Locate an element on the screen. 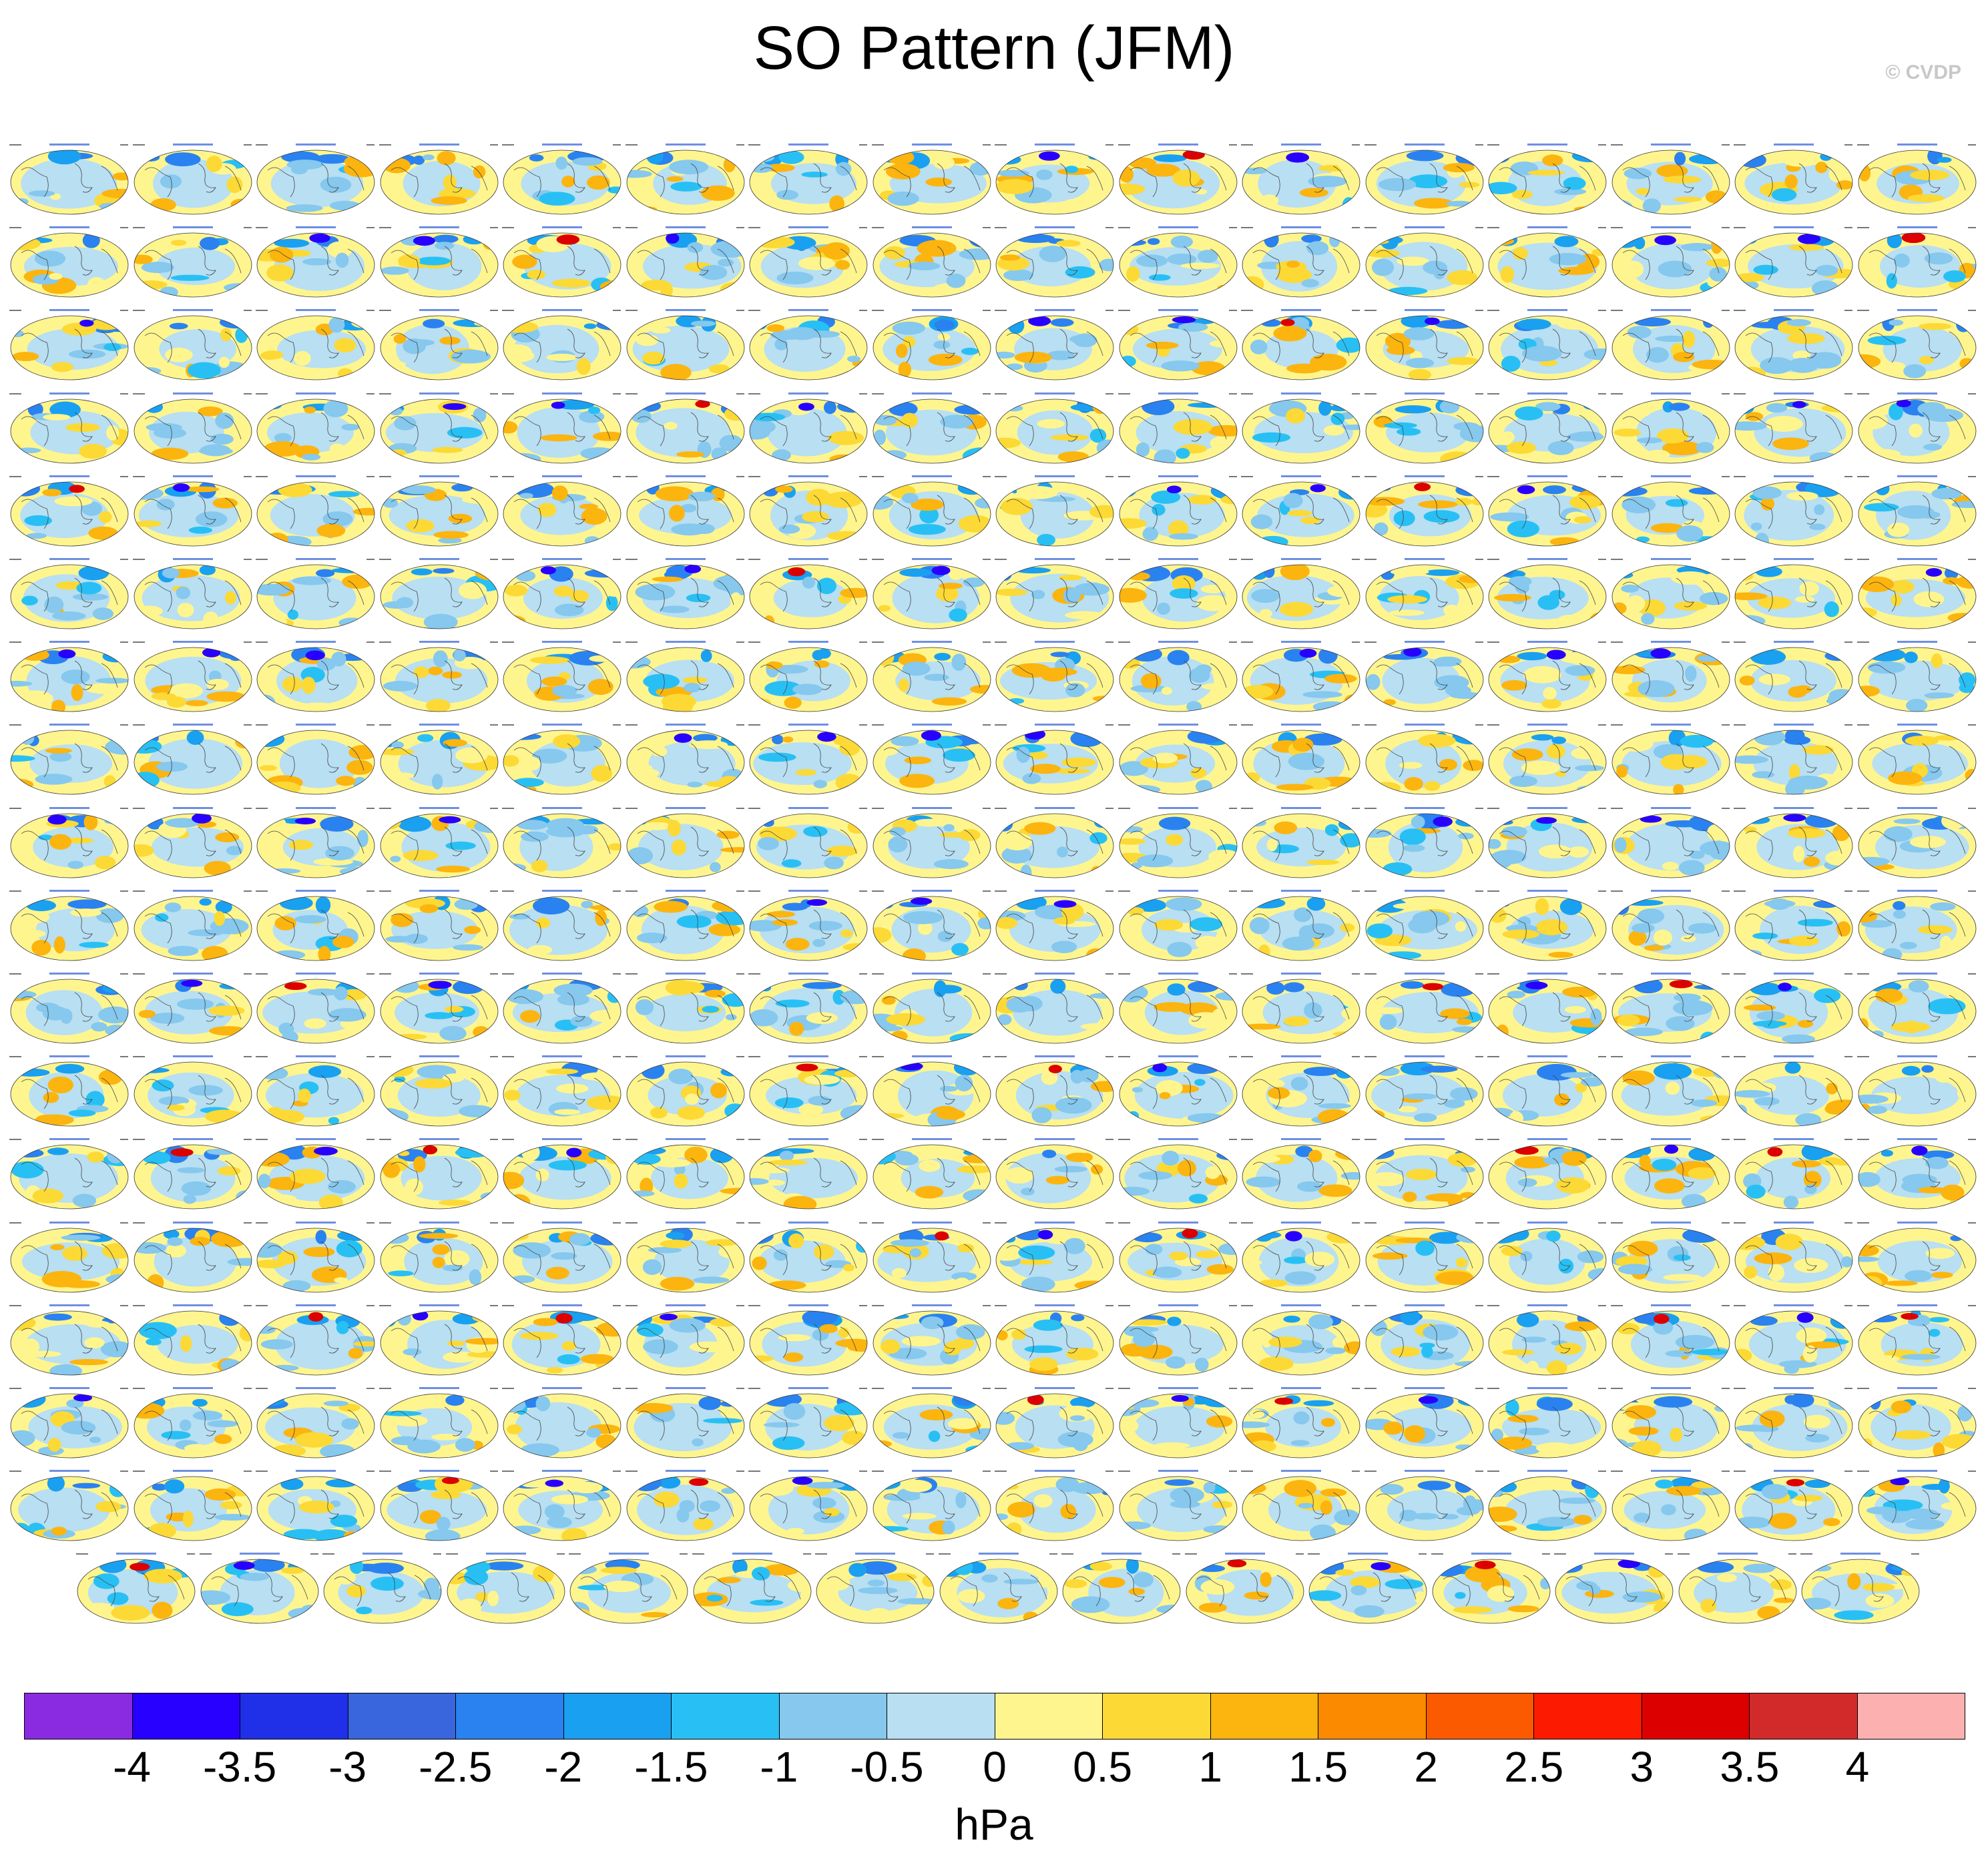  colorbar-tick-label: -2 is located at coordinates (563, 1767).